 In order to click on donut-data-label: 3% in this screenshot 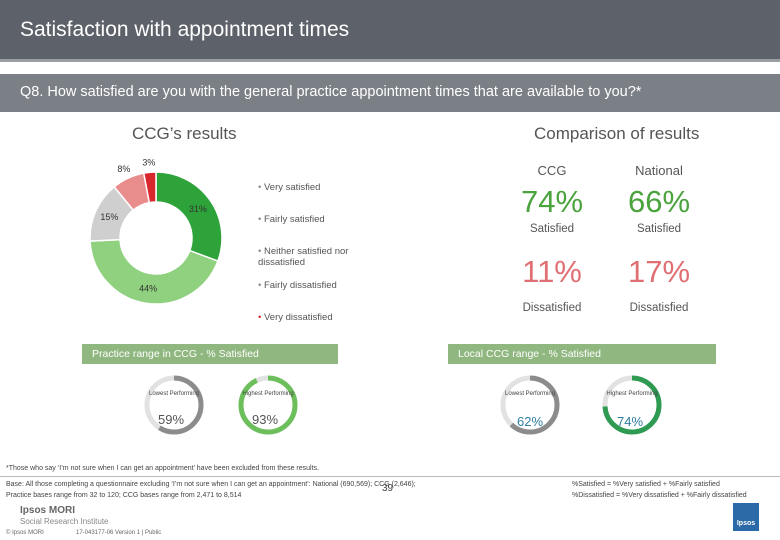, I will do `click(148, 162)`.